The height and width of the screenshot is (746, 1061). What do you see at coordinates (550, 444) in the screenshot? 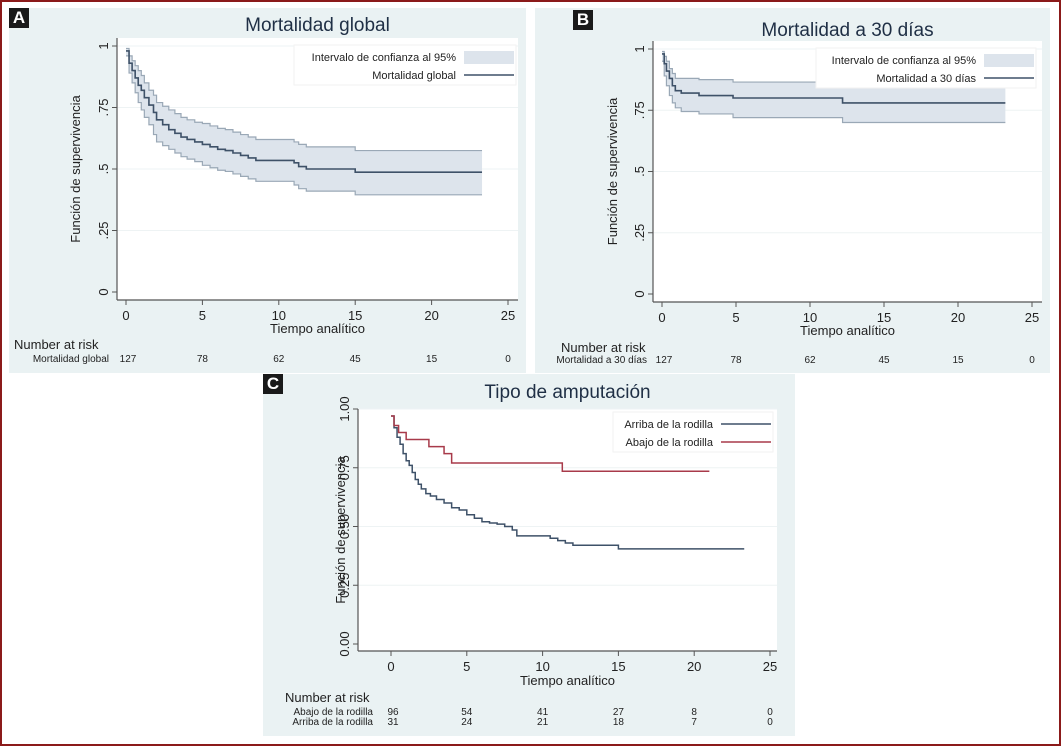
I see `survival-curve-abajo` at bounding box center [550, 444].